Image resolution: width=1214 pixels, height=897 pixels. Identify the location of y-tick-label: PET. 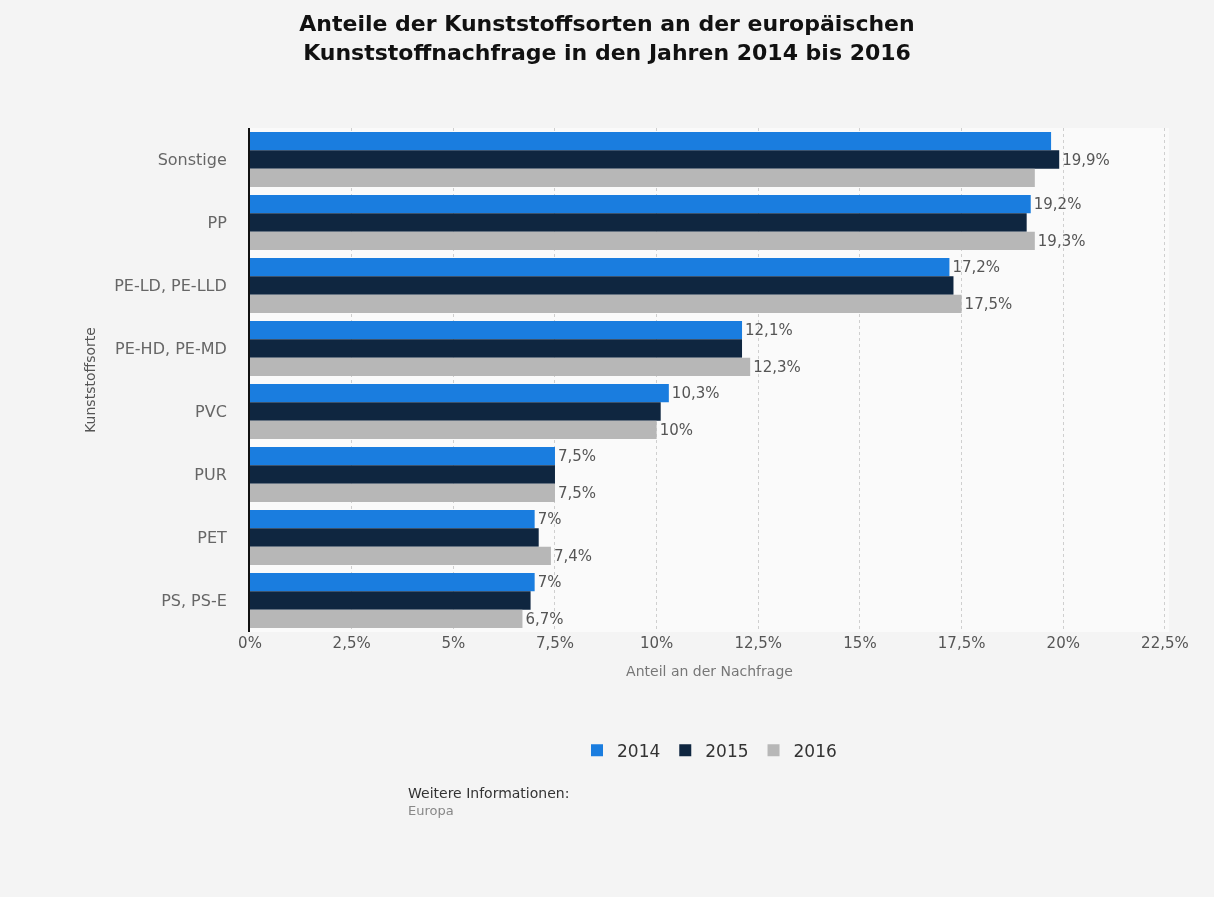
(212, 538).